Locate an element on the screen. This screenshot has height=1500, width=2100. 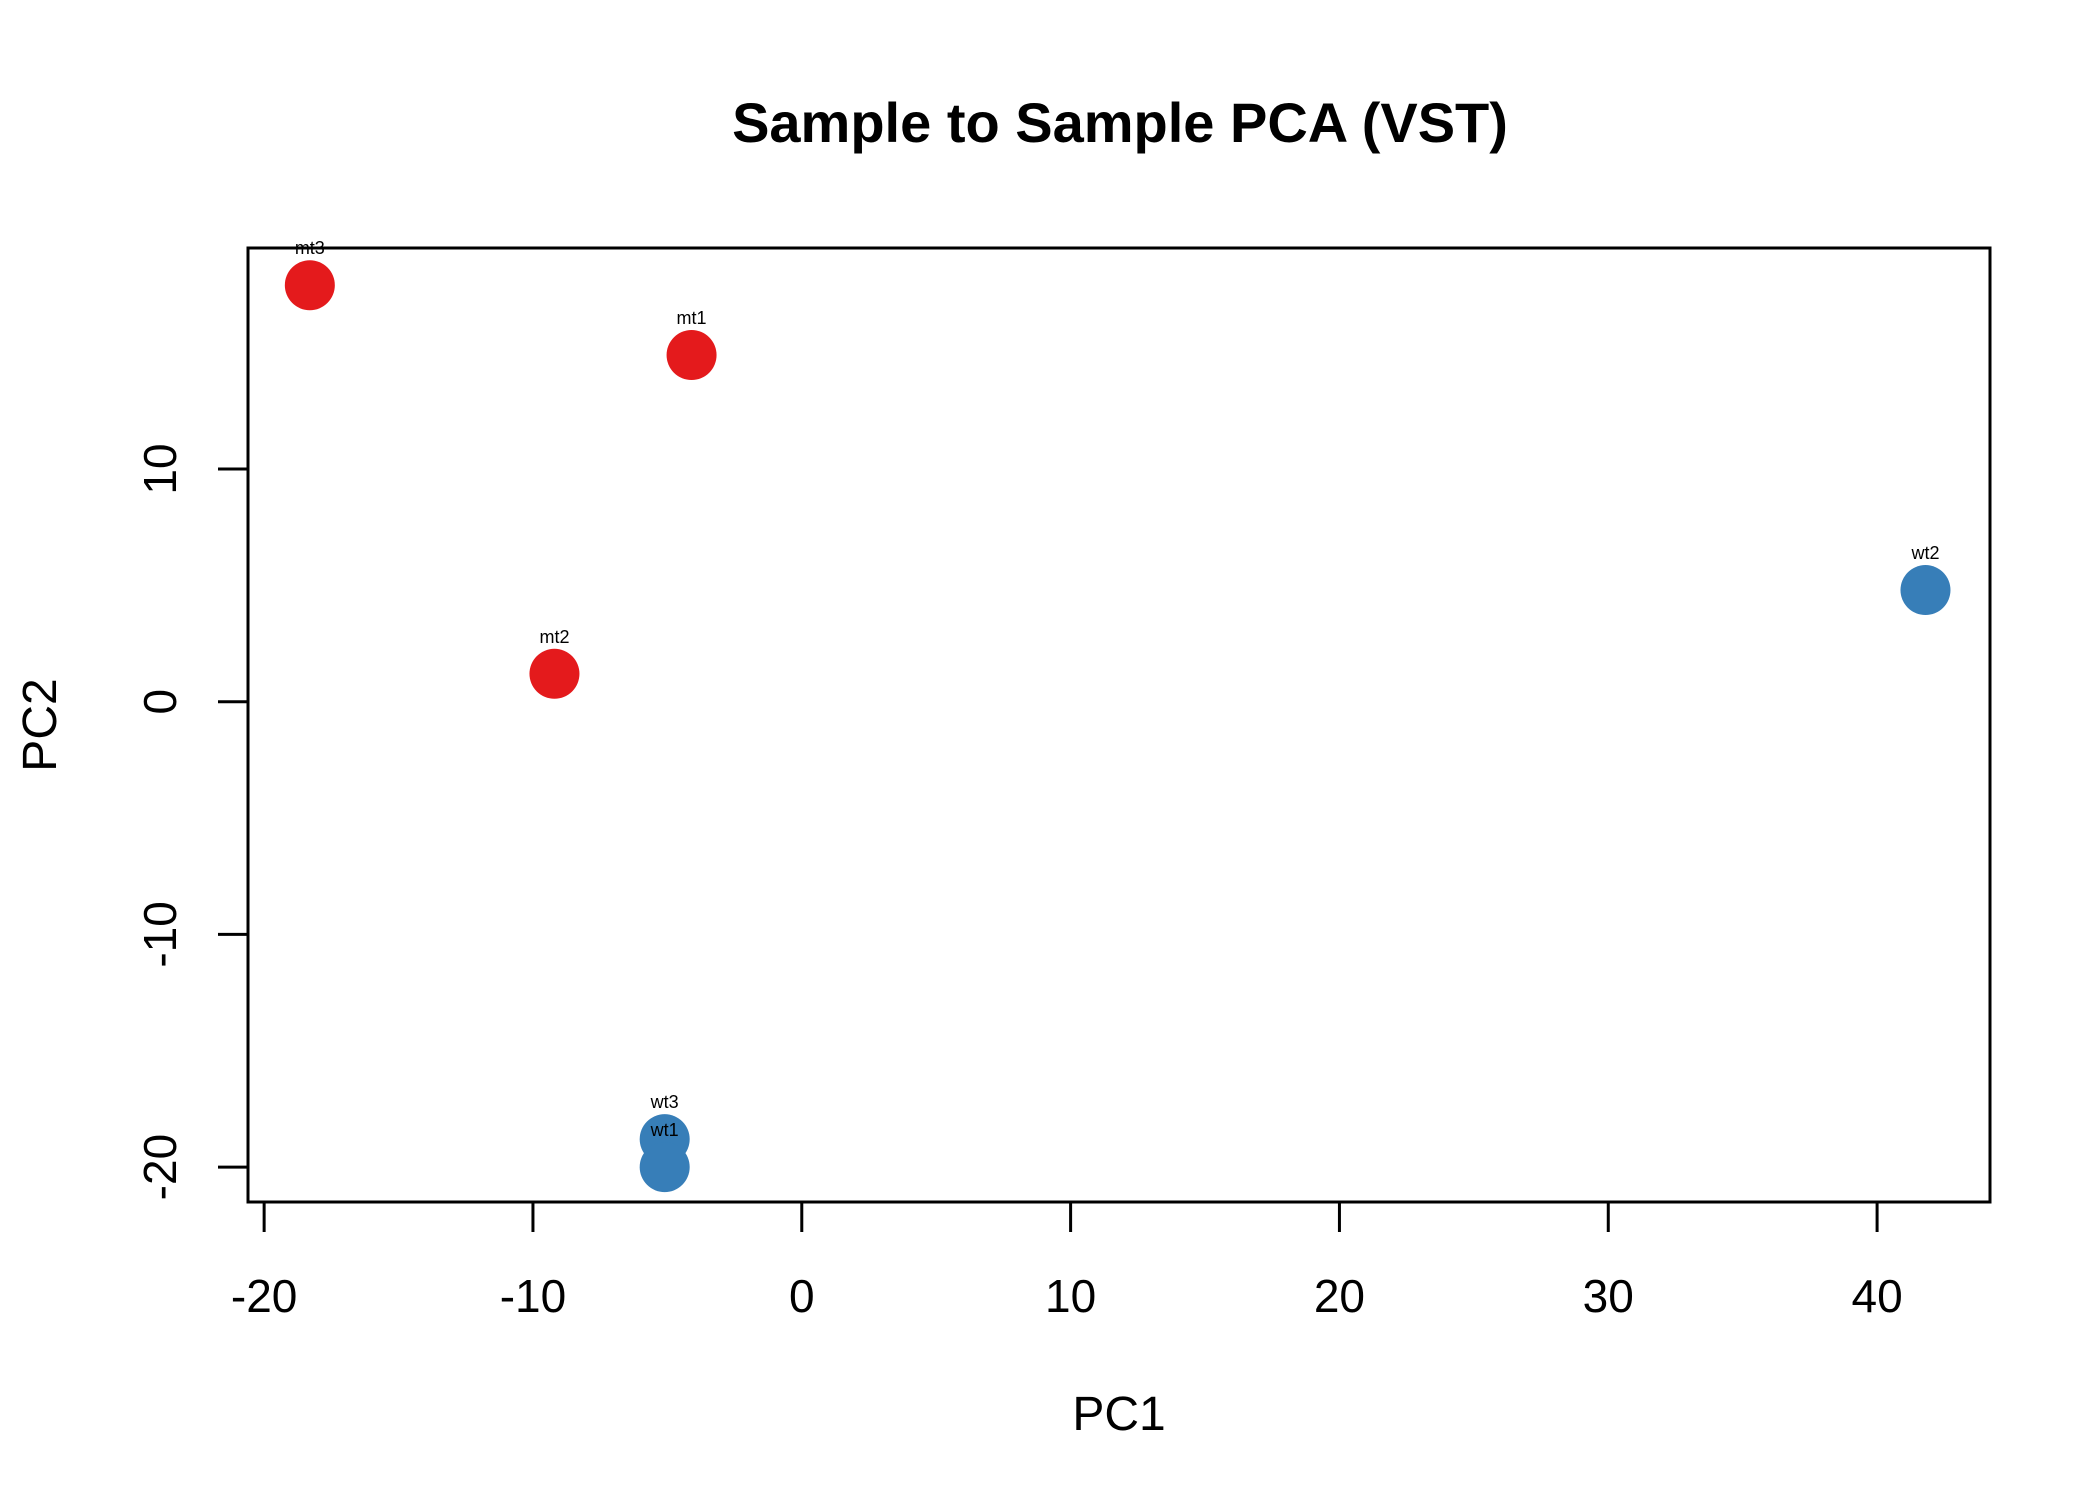
x-tick-label: 0 is located at coordinates (802, 1296).